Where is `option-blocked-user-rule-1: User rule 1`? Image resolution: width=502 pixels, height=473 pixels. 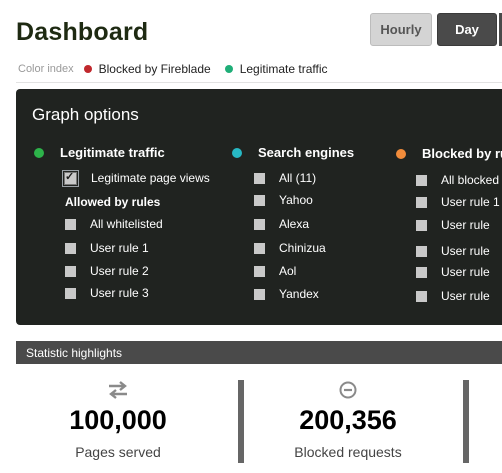
option-blocked-user-rule-1: User rule 1 is located at coordinates (458, 202).